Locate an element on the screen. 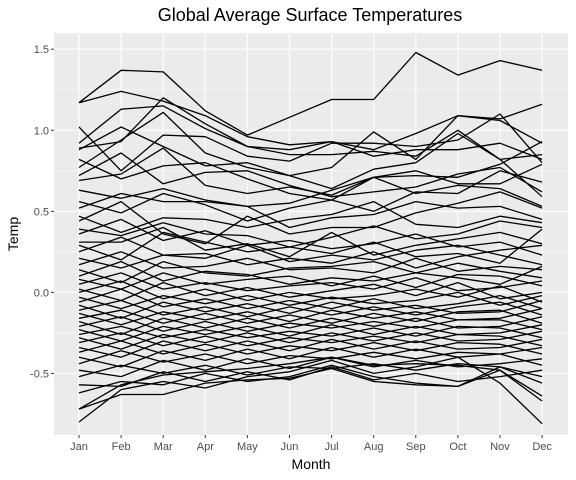 The height and width of the screenshot is (480, 576). x-tick-label: Sep is located at coordinates (416, 447).